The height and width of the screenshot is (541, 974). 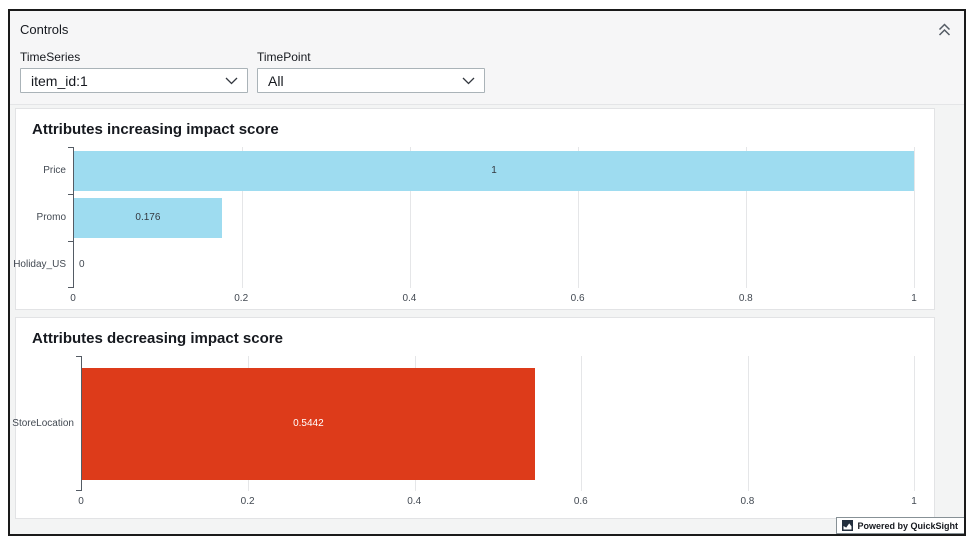 What do you see at coordinates (54, 170) in the screenshot?
I see `category-label: Price` at bounding box center [54, 170].